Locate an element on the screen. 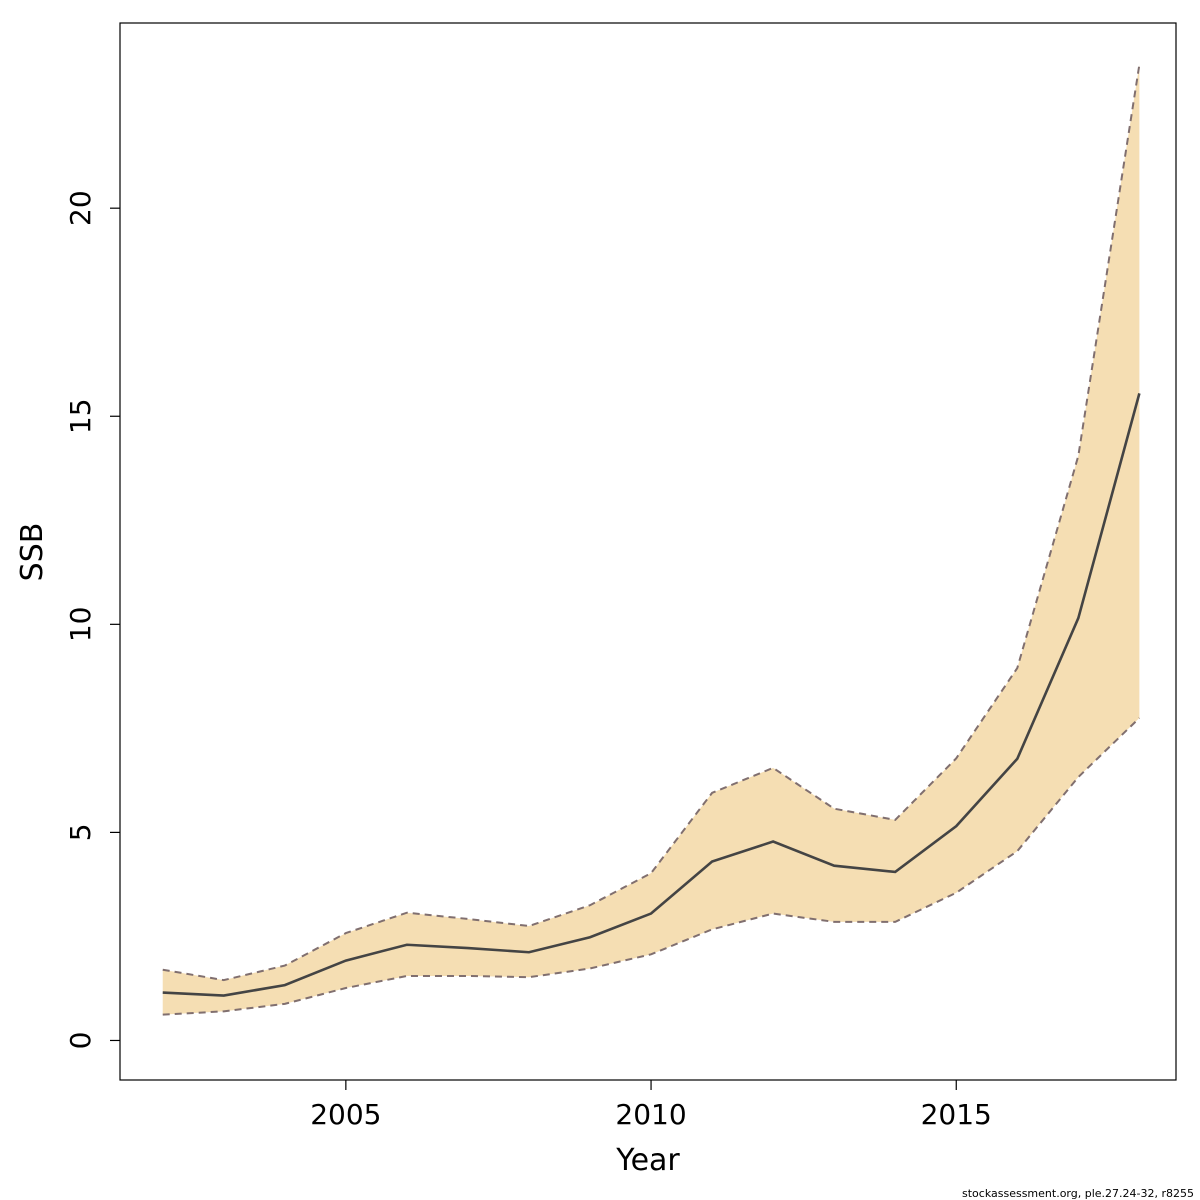 Image resolution: width=1200 pixels, height=1200 pixels. x-axis: 2005 2010 2015 is located at coordinates (651, 1105).